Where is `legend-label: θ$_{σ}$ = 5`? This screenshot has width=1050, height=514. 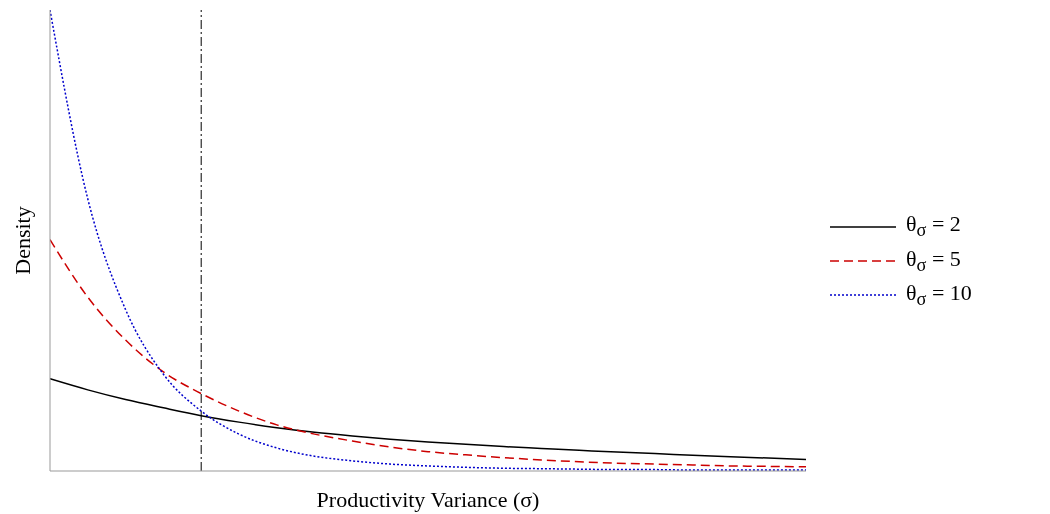 legend-label: θ$_{σ}$ = 5 is located at coordinates (933, 261).